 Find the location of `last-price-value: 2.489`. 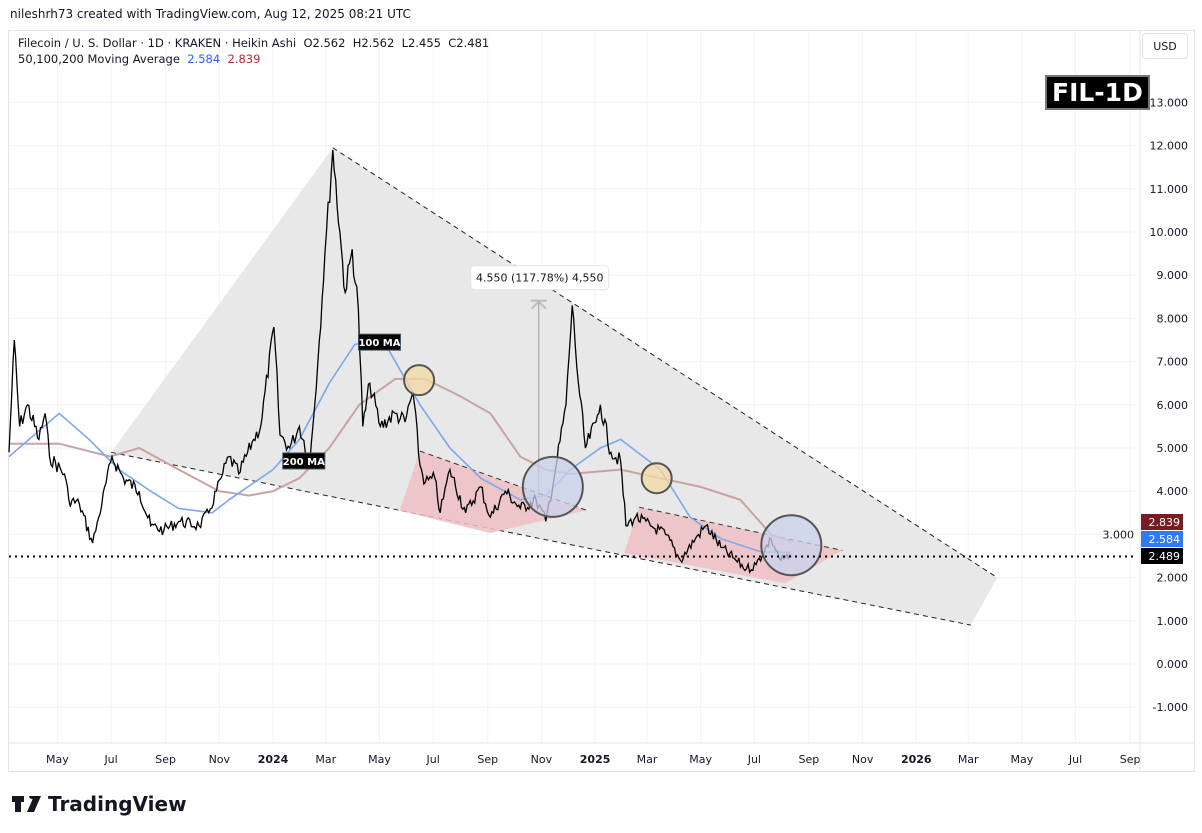

last-price-value: 2.489 is located at coordinates (1165, 556).